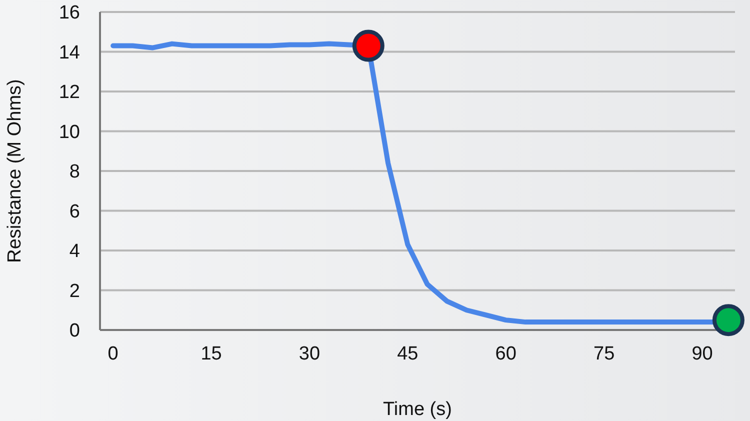  Describe the element at coordinates (113, 353) in the screenshot. I see `x-tick-label: 0` at that location.